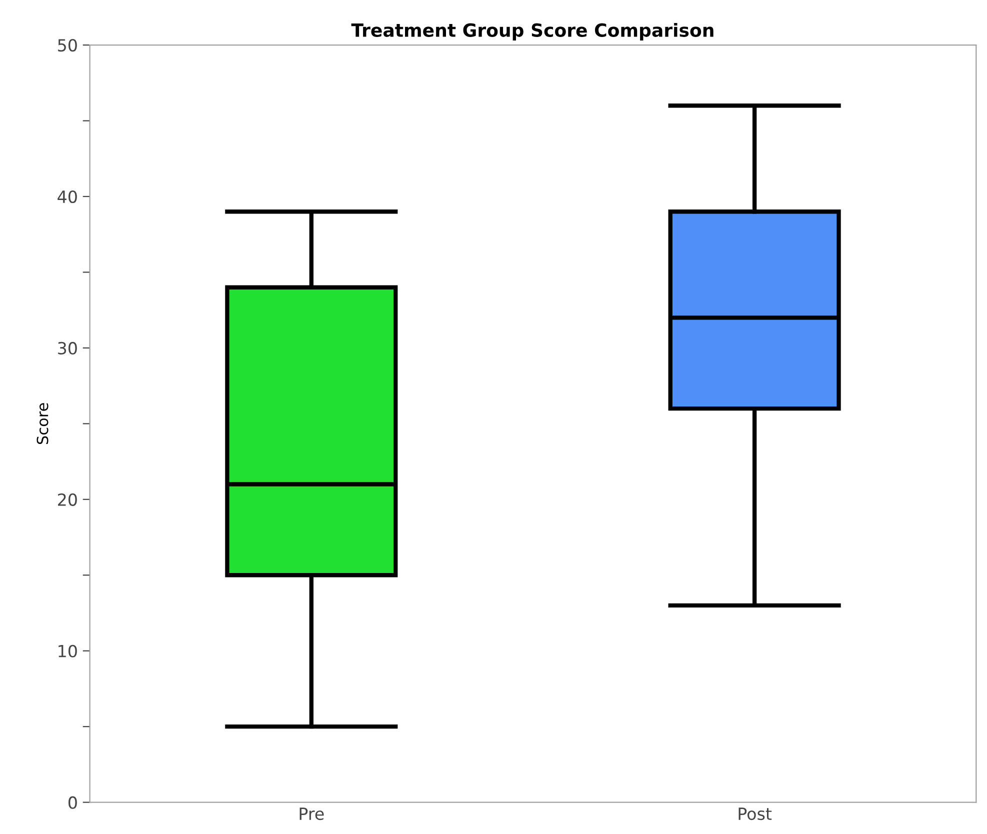 This screenshot has width=987, height=834. I want to click on y-tick-label: 0, so click(72, 802).